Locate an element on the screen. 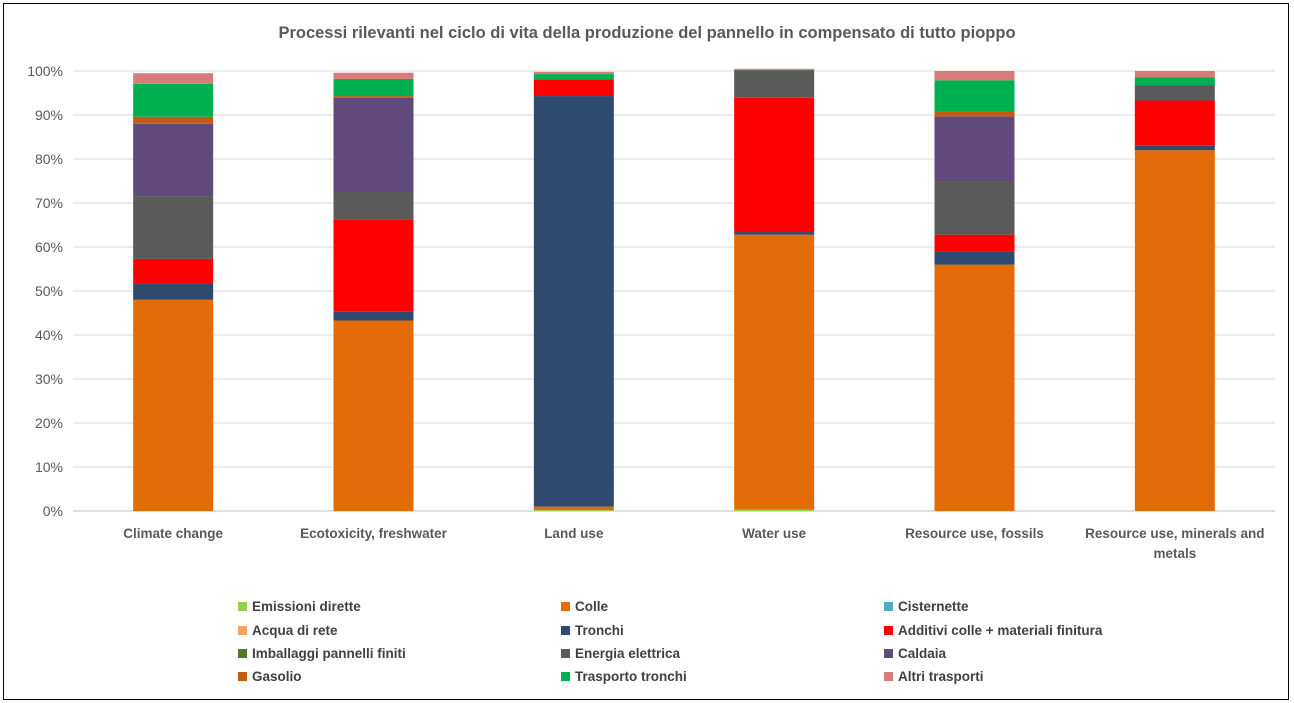 The height and width of the screenshot is (703, 1294). x-tick-label: Land use is located at coordinates (574, 533).